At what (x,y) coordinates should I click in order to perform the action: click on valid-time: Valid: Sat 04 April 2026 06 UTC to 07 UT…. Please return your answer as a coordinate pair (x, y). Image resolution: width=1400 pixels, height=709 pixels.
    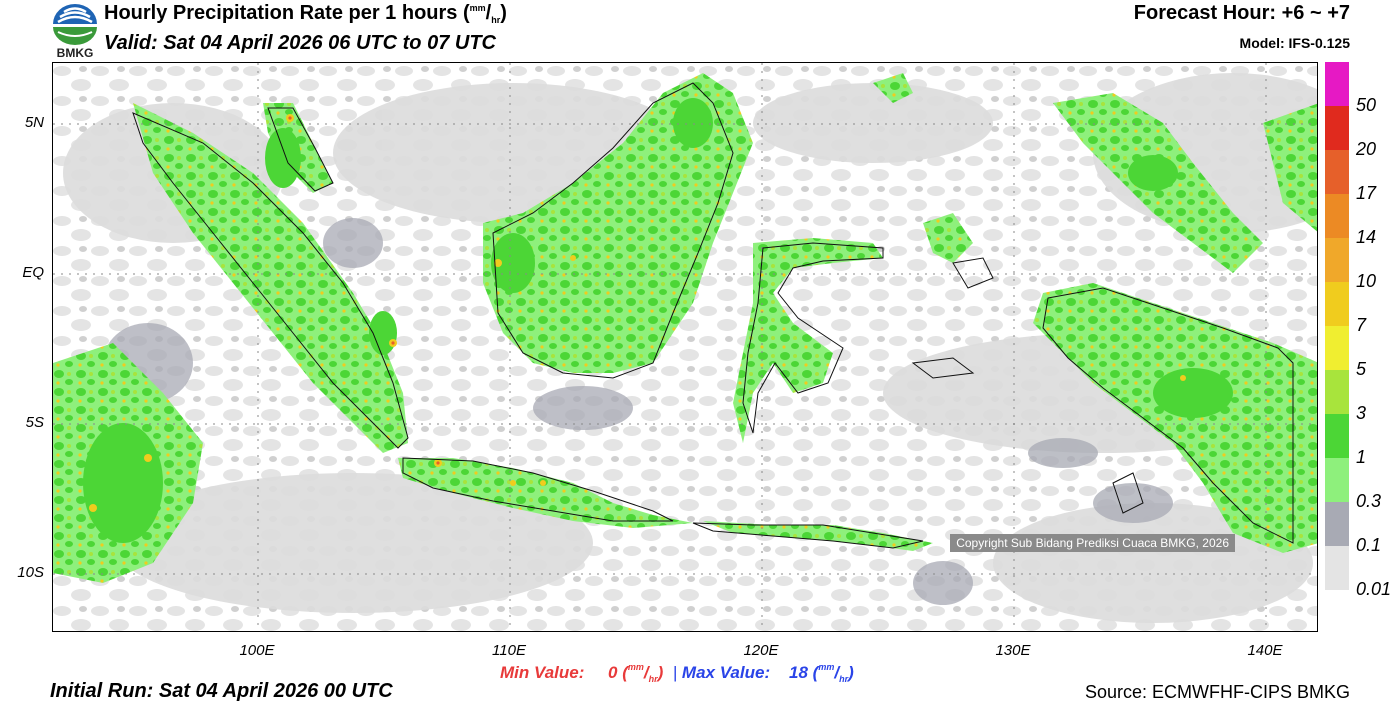
    Looking at the image, I should click on (300, 43).